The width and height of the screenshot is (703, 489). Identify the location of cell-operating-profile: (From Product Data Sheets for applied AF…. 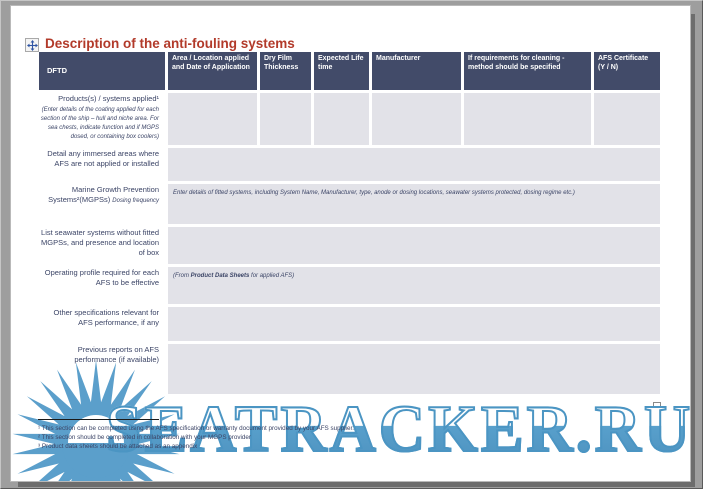
(414, 285).